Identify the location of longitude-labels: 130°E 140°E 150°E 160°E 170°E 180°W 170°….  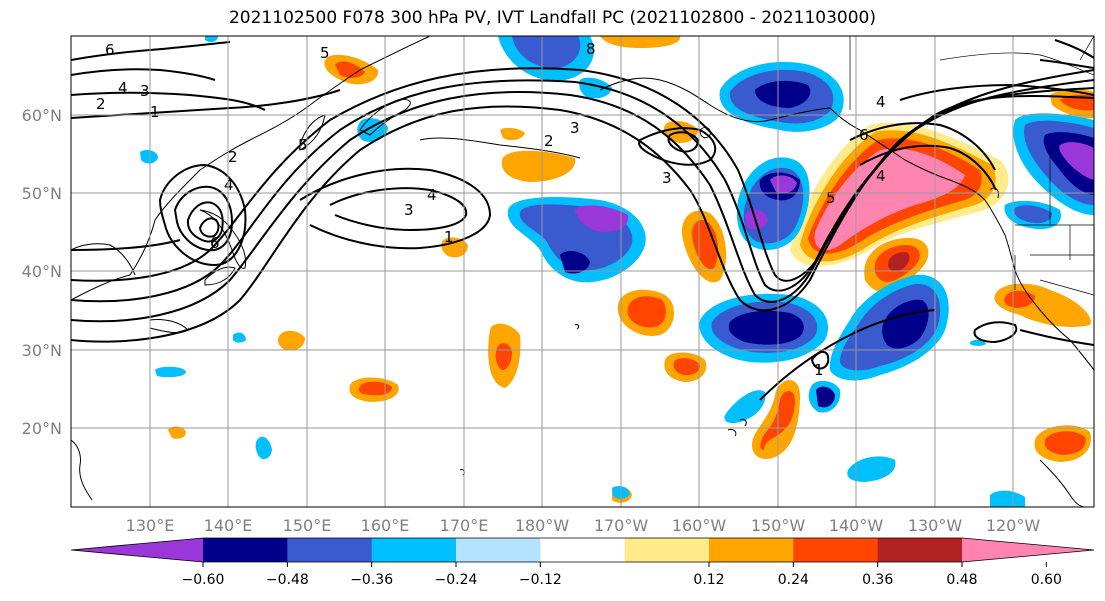
(583, 525).